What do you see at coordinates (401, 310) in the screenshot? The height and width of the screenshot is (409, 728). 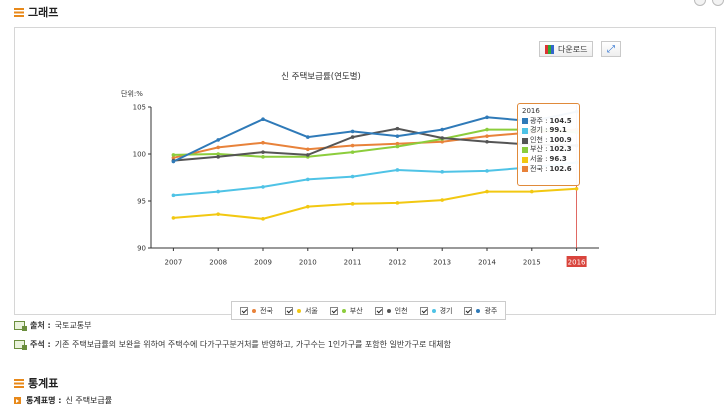 I see `legend-label: 인천` at bounding box center [401, 310].